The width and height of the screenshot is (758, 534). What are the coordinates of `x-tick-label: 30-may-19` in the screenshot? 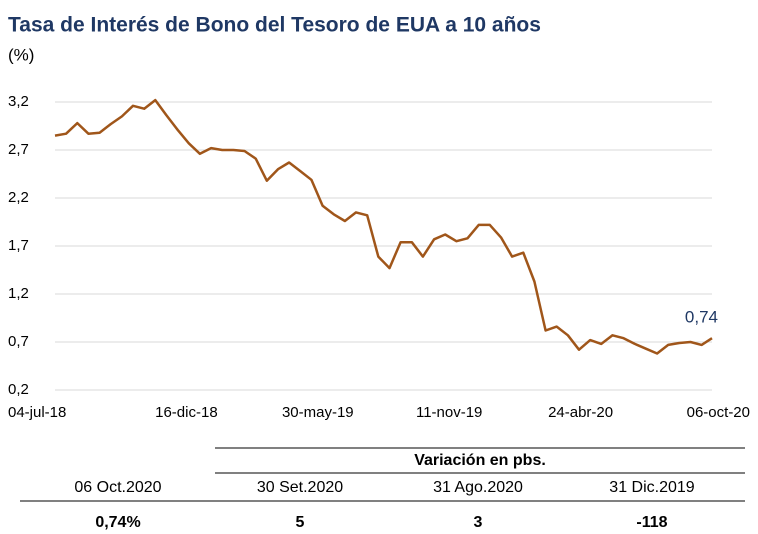 It's located at (318, 412).